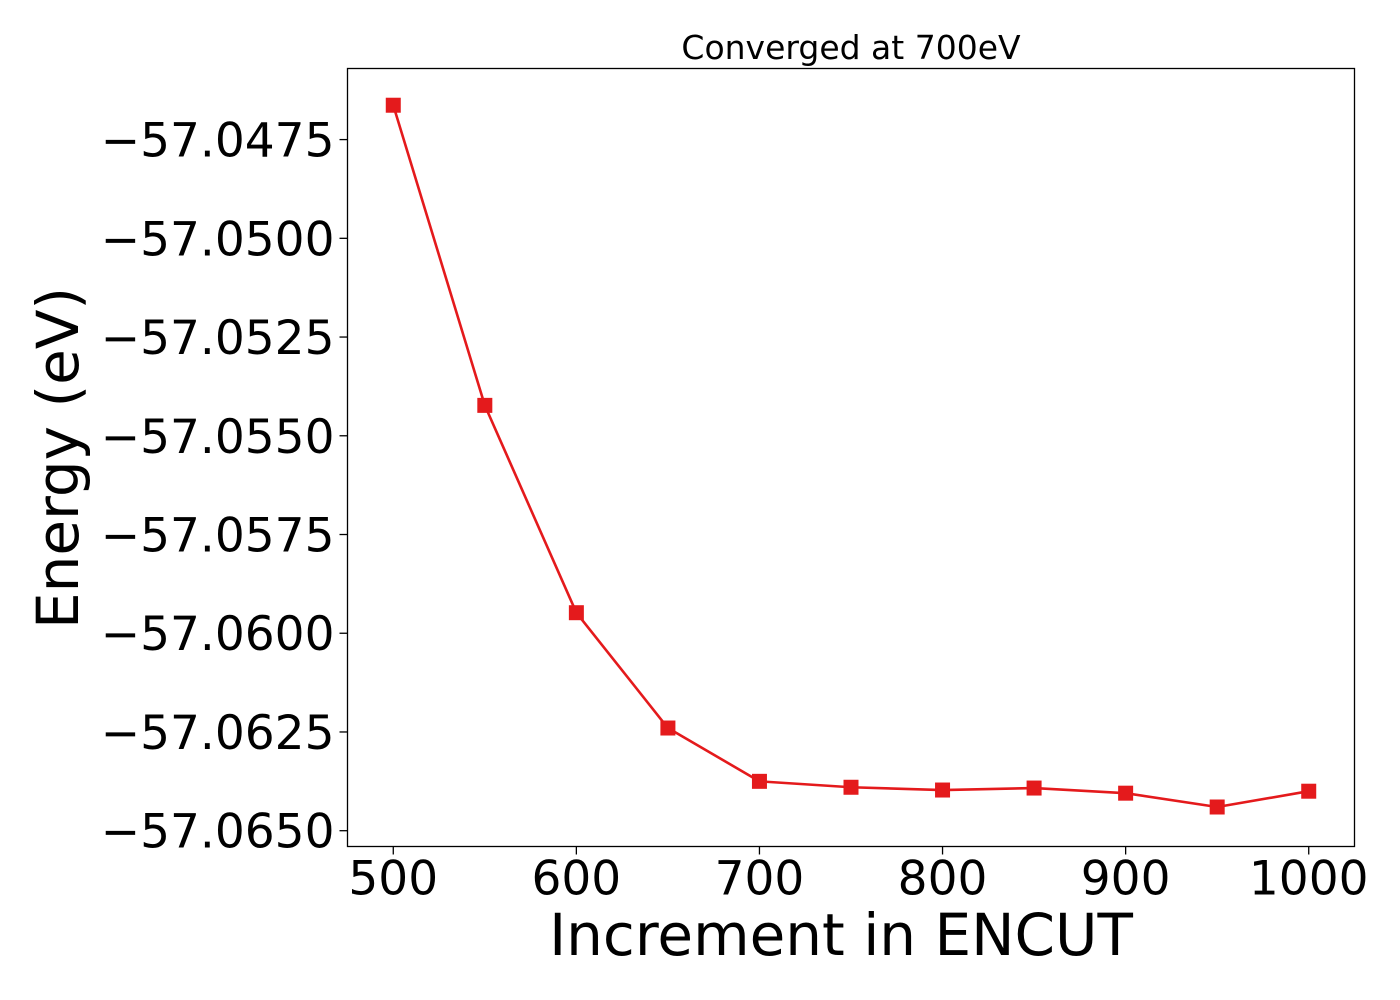 The height and width of the screenshot is (1000, 1400). I want to click on y-tick-label: −57.0500, so click(218, 239).